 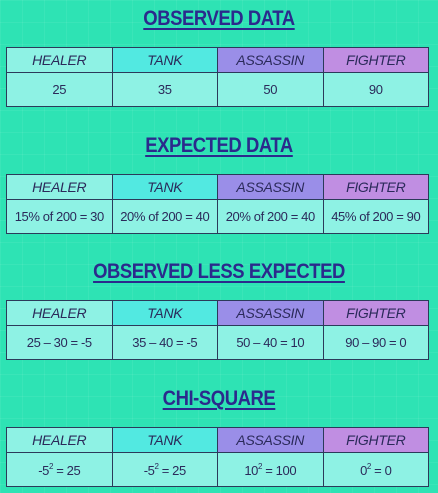 I want to click on chi-square-title: CHI-SQUARE, so click(x=219, y=398).